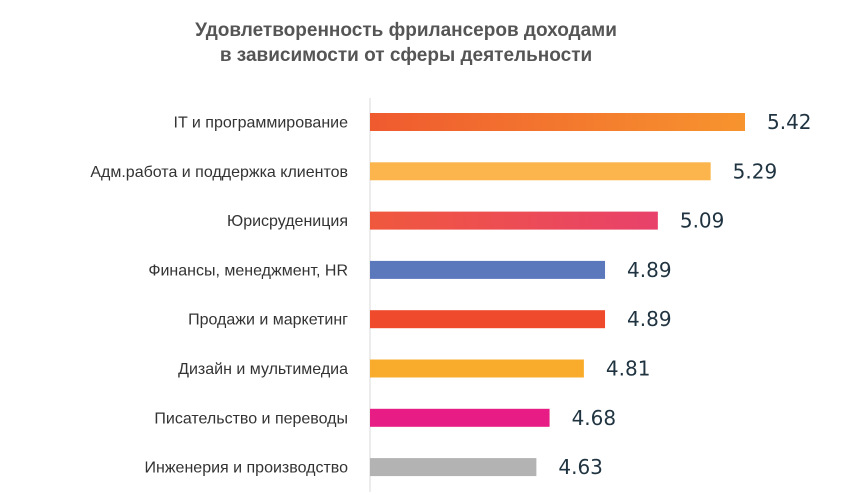  What do you see at coordinates (789, 122) in the screenshot?
I see `value-label: 5.42` at bounding box center [789, 122].